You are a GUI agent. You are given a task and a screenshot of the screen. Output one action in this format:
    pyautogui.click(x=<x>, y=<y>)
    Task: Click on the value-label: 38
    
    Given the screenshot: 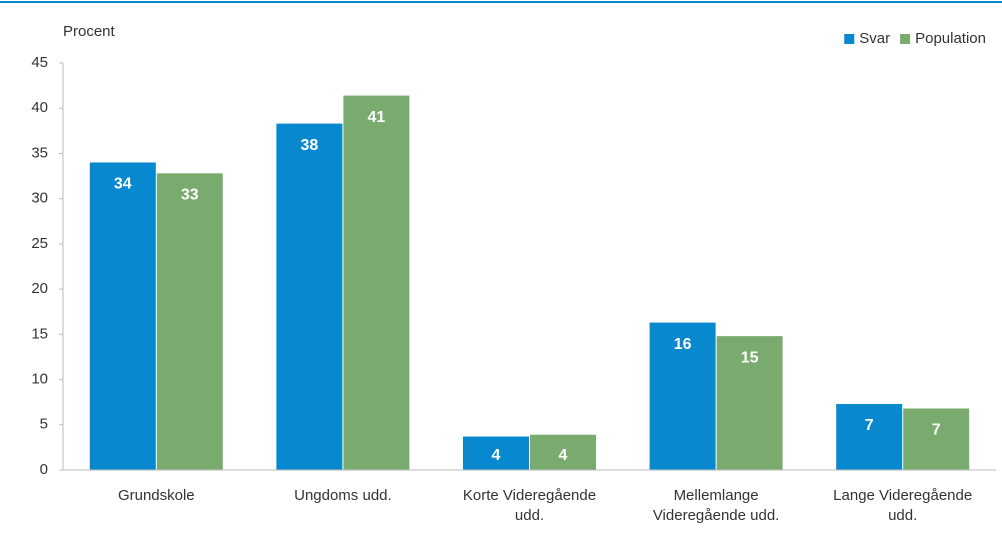 What is the action you would take?
    pyautogui.click(x=310, y=145)
    